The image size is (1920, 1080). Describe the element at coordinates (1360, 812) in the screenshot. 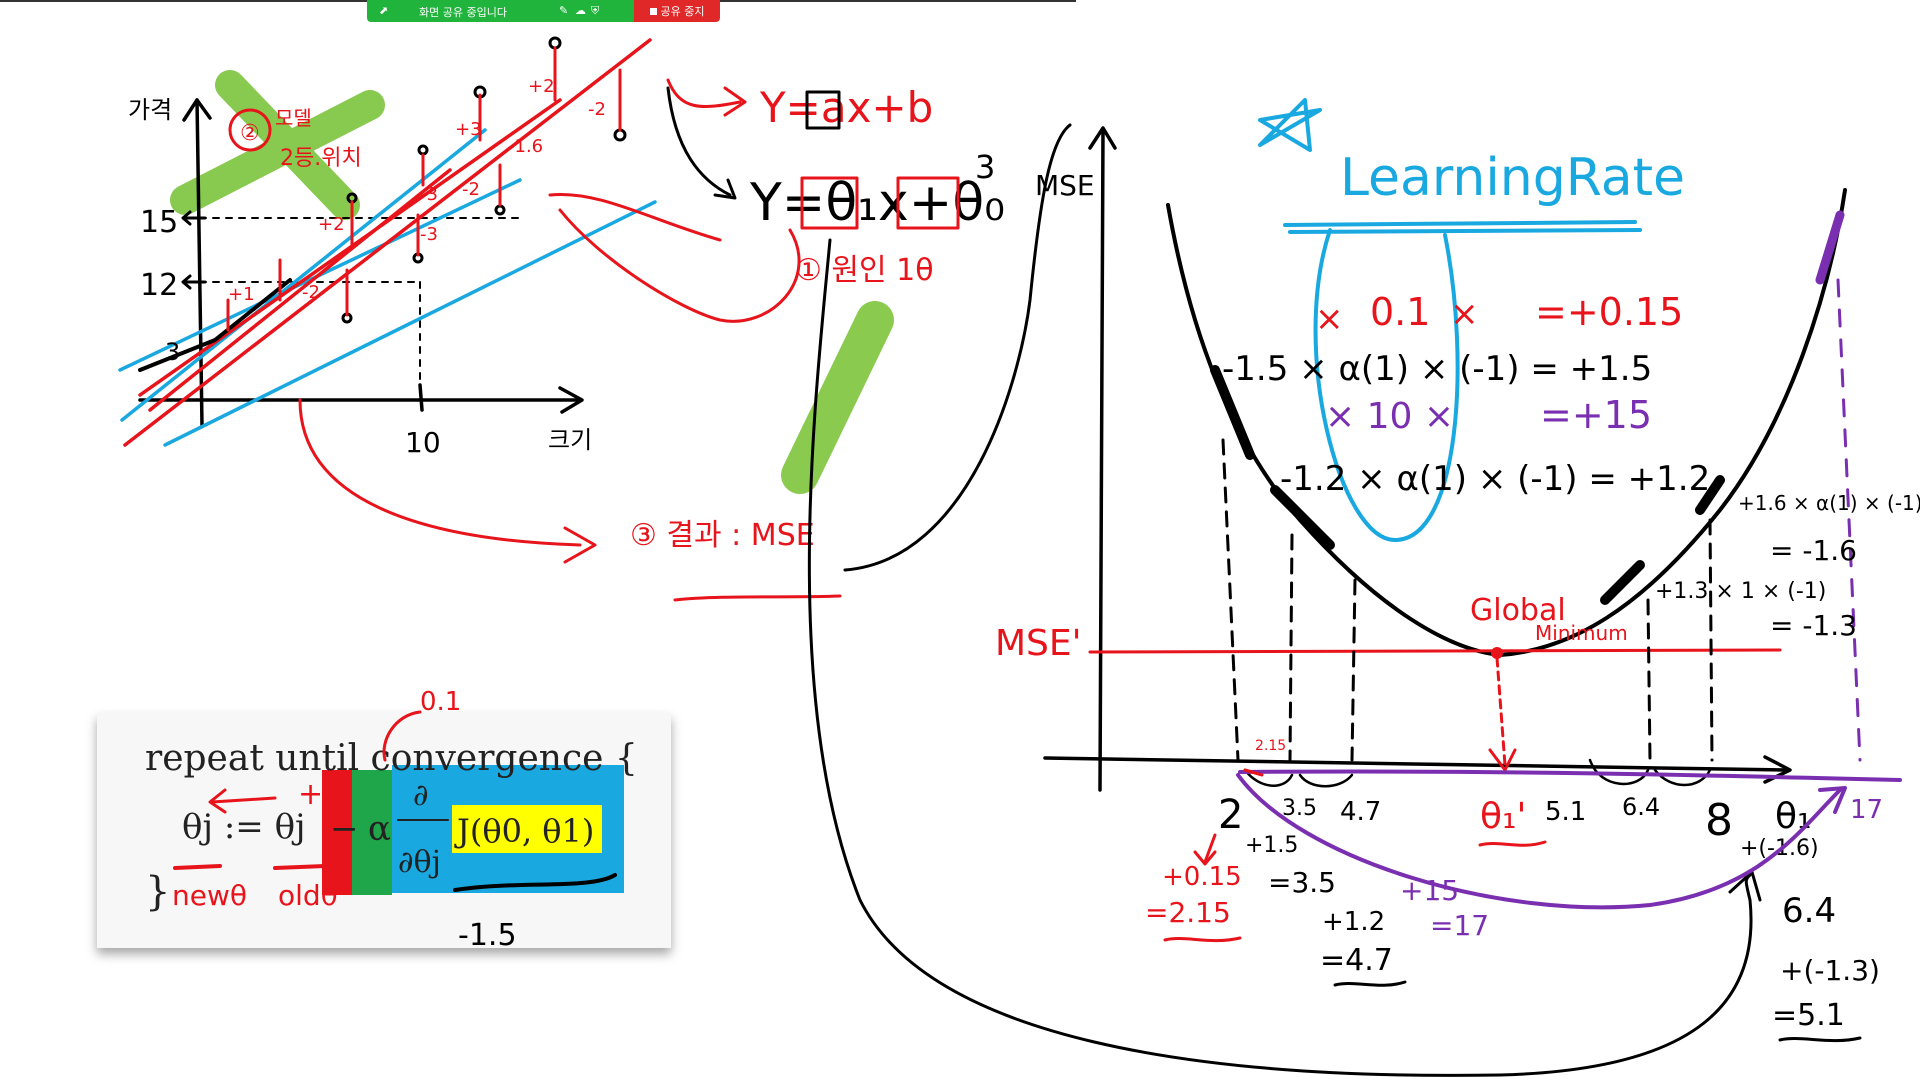

I see `xtick-4.7: 4.7` at that location.